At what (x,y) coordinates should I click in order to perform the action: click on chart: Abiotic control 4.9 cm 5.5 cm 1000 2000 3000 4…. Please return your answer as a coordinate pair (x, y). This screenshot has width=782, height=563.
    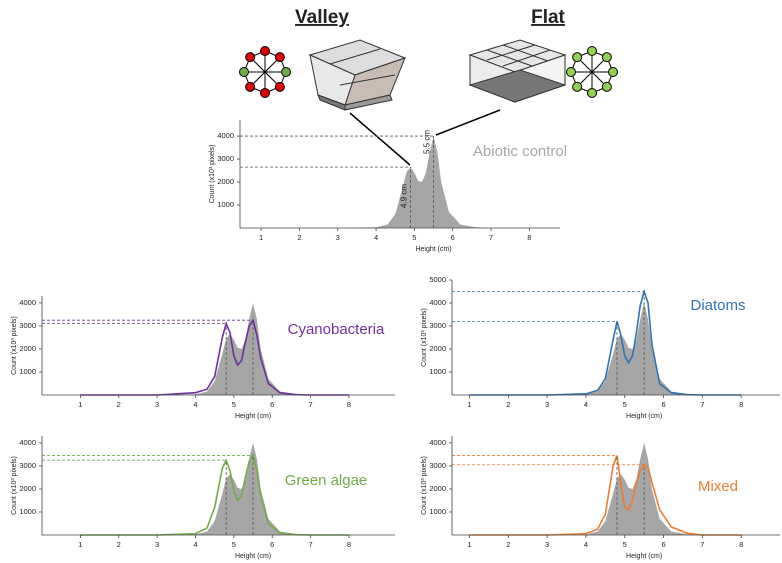
    Looking at the image, I should click on (388, 186).